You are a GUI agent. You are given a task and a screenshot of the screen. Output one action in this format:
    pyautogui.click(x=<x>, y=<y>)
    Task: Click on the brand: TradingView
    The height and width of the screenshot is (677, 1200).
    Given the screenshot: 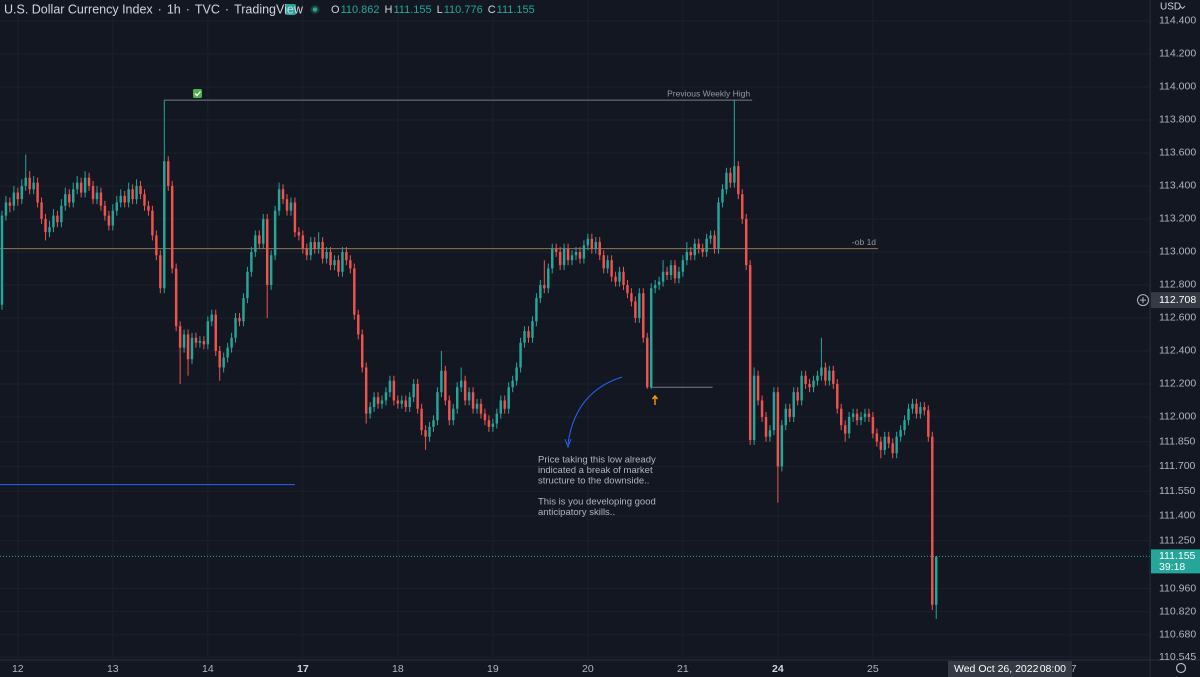 What is the action you would take?
    pyautogui.click(x=269, y=9)
    